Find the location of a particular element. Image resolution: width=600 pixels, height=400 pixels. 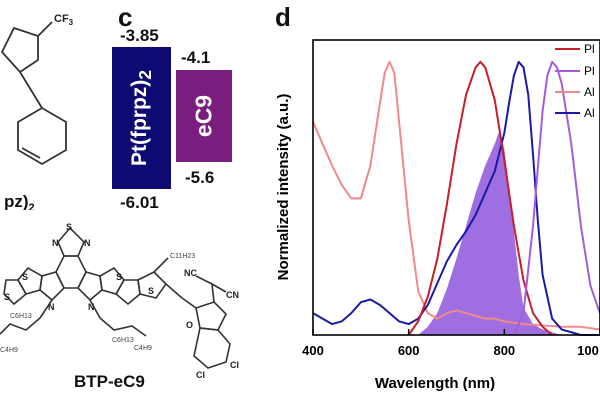

left-alkyl-chain is located at coordinates (20, 326).